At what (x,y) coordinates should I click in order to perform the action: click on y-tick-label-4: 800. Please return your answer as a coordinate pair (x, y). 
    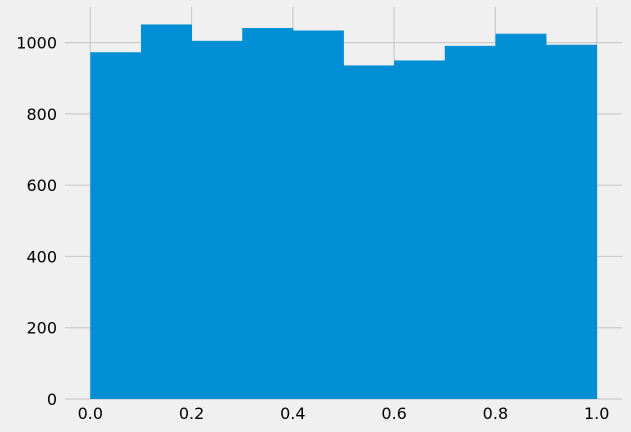
    Looking at the image, I should click on (41, 114).